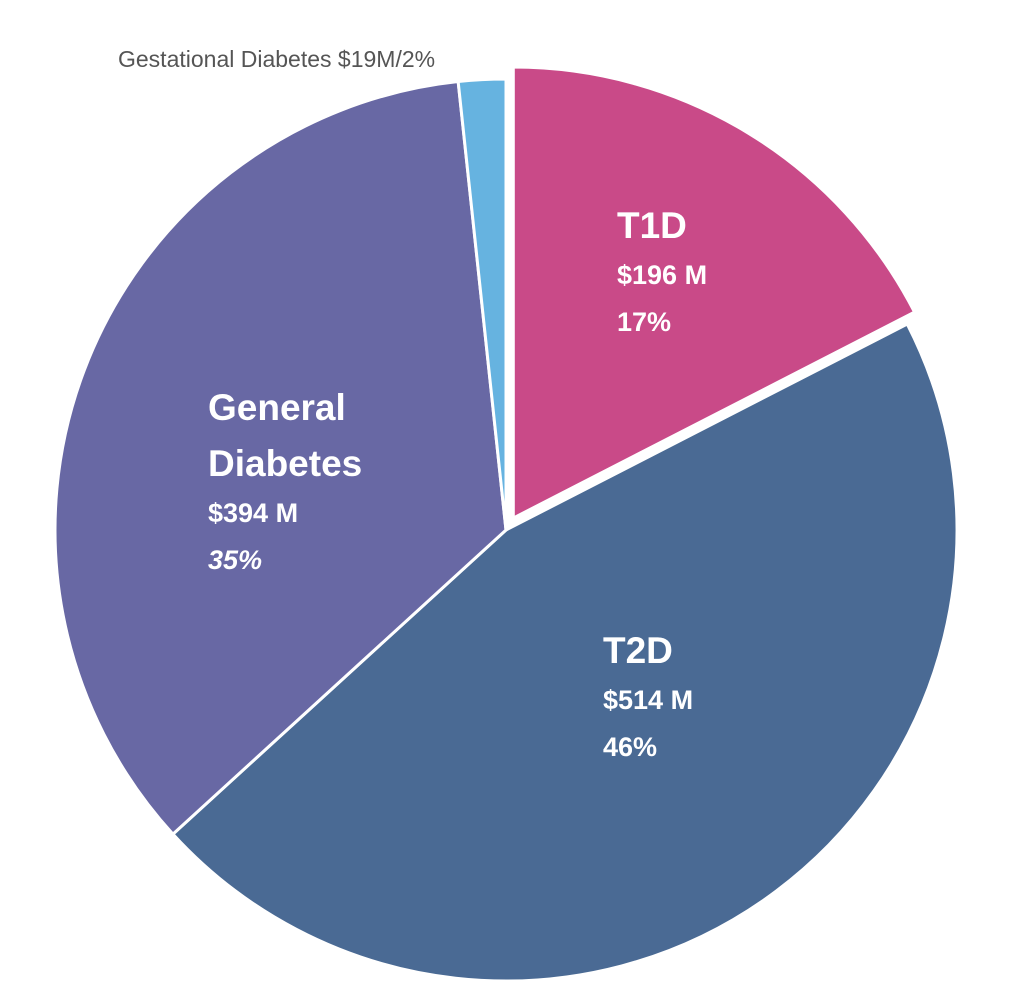 The image size is (1014, 1006). I want to click on label-general-diabetes-value: $394 M, so click(253, 513).